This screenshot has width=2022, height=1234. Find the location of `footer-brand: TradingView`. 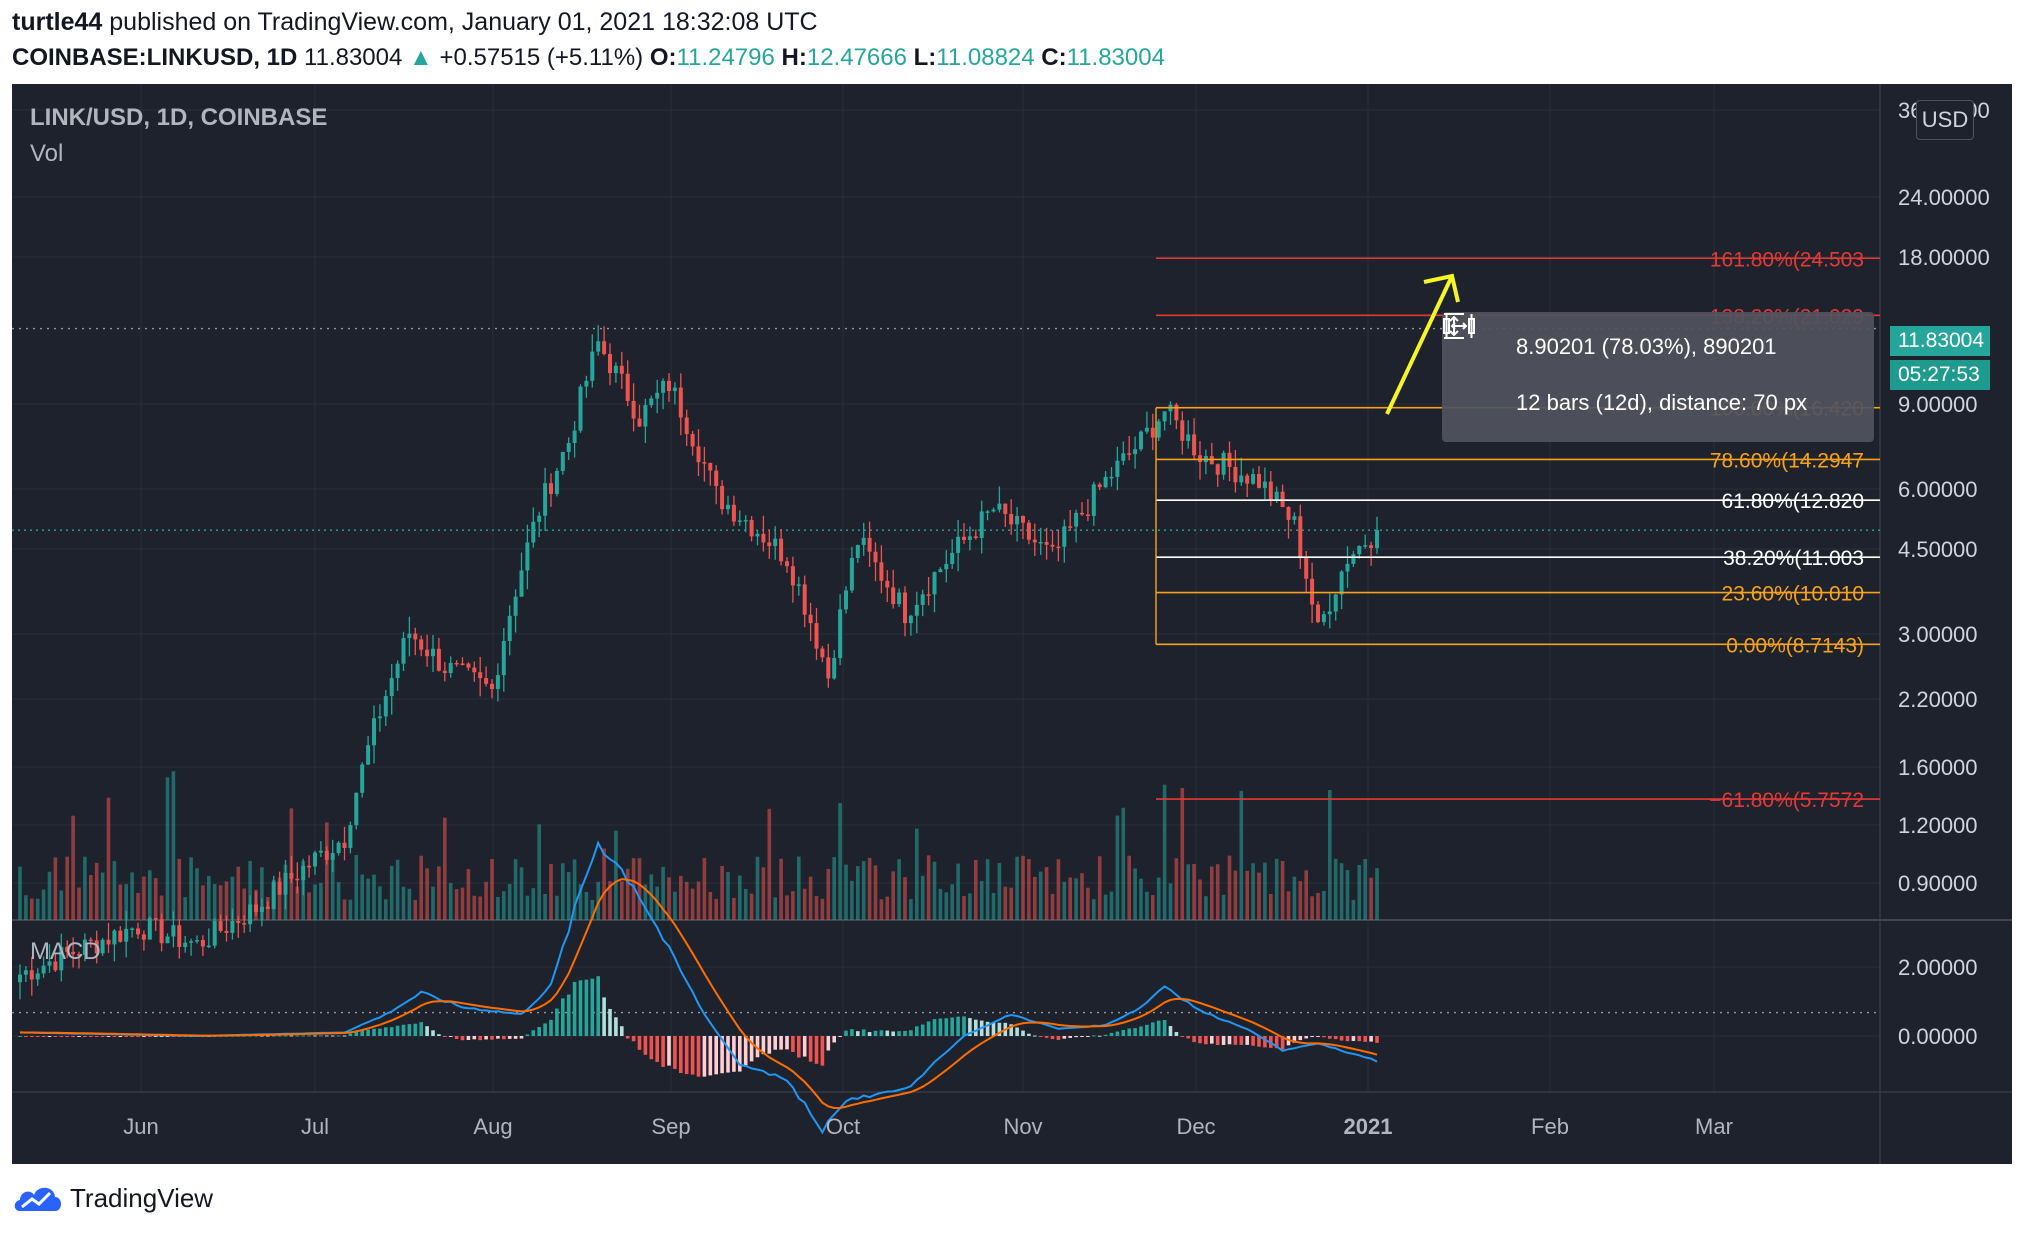

footer-brand: TradingView is located at coordinates (112, 1198).